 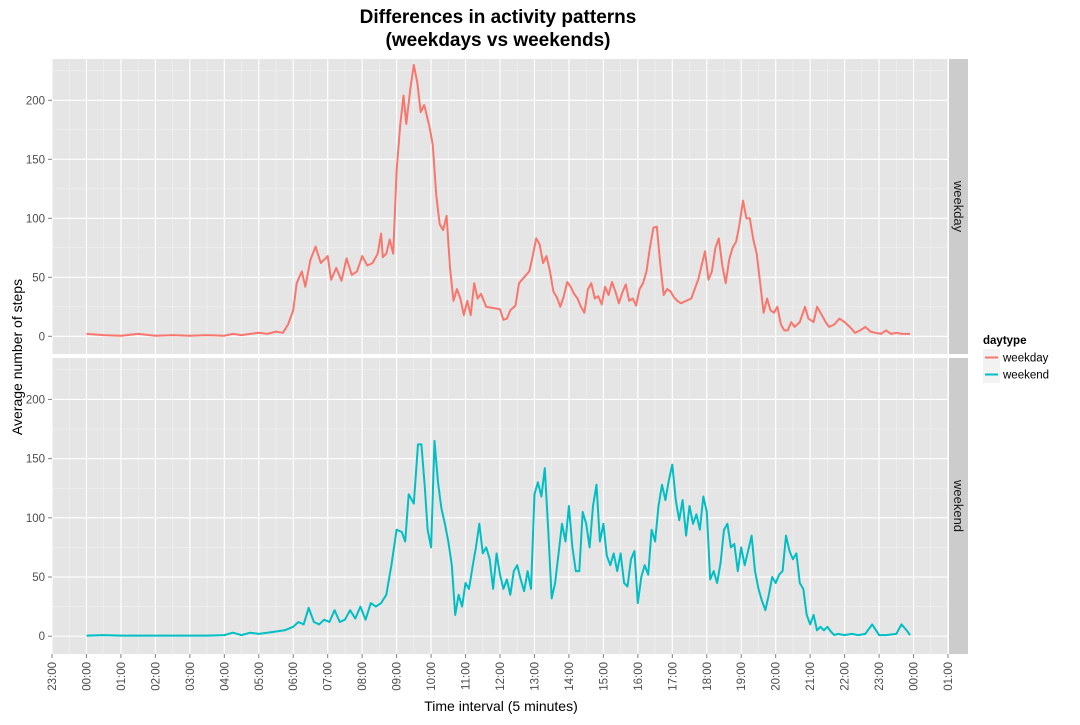 I want to click on facet-strip-label: weekday, so click(x=958, y=206).